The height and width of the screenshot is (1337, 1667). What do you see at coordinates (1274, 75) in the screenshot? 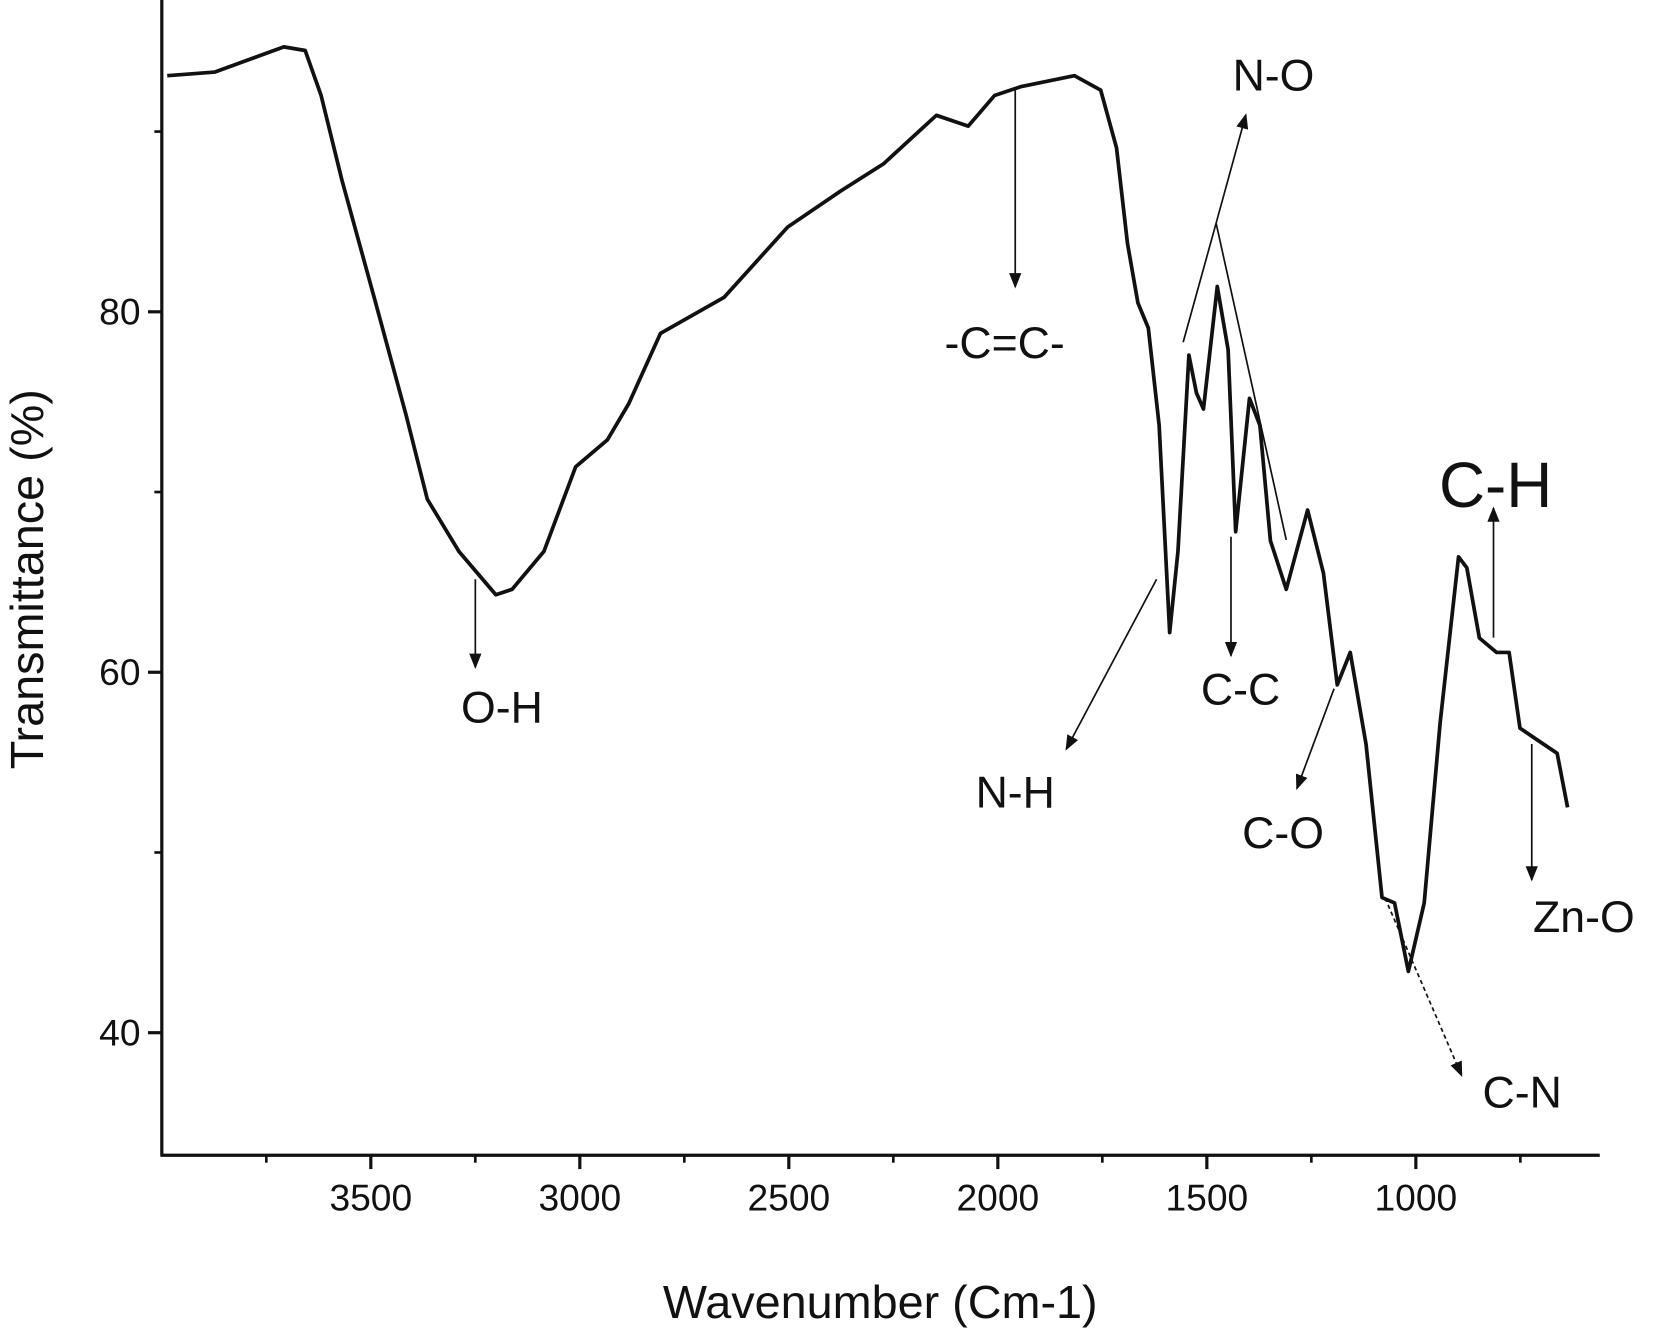
I see `annotation: N-O` at bounding box center [1274, 75].